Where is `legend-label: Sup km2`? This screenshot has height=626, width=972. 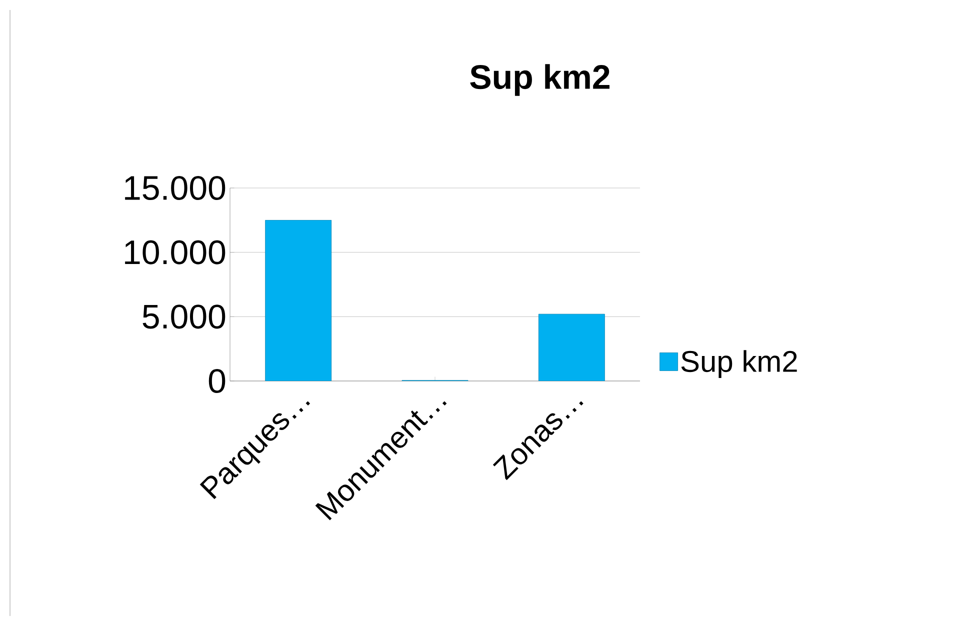 legend-label: Sup km2 is located at coordinates (739, 364).